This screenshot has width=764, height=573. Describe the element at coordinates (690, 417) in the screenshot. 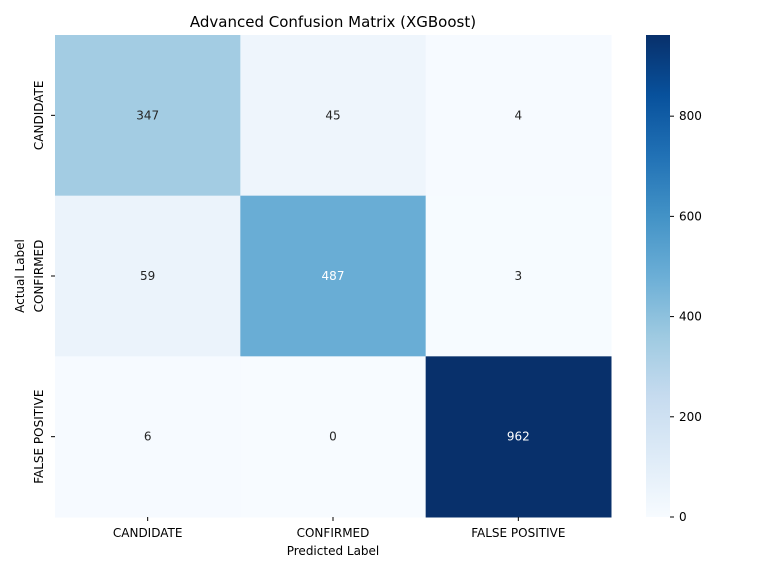

I see `colorbar-tick-label: 200` at that location.